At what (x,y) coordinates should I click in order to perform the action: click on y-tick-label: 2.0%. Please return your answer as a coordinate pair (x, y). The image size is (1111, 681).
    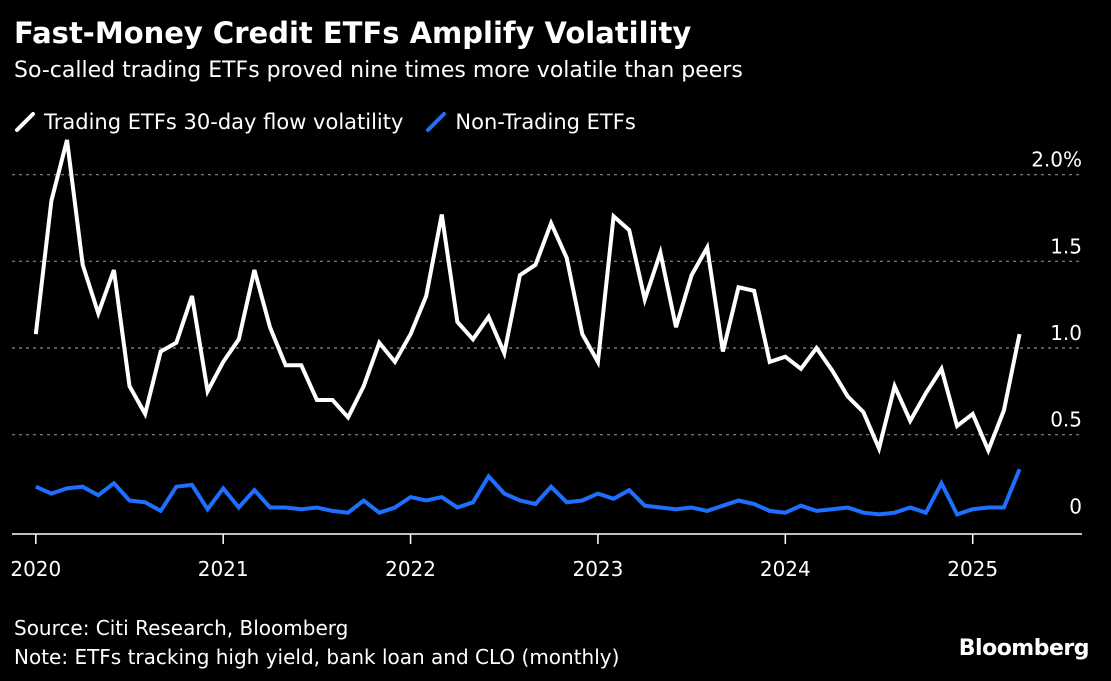
    Looking at the image, I should click on (1056, 160).